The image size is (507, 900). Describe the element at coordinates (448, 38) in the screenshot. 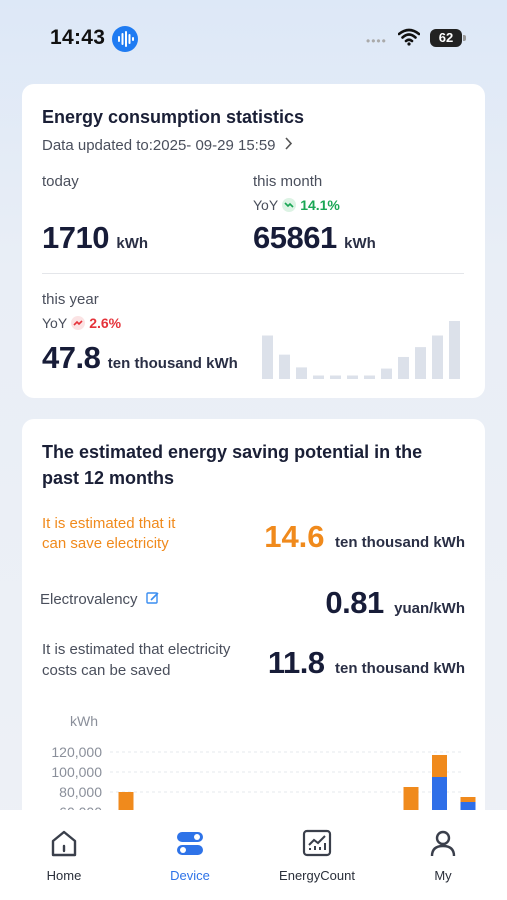

I see `battery-icon: 62` at that location.